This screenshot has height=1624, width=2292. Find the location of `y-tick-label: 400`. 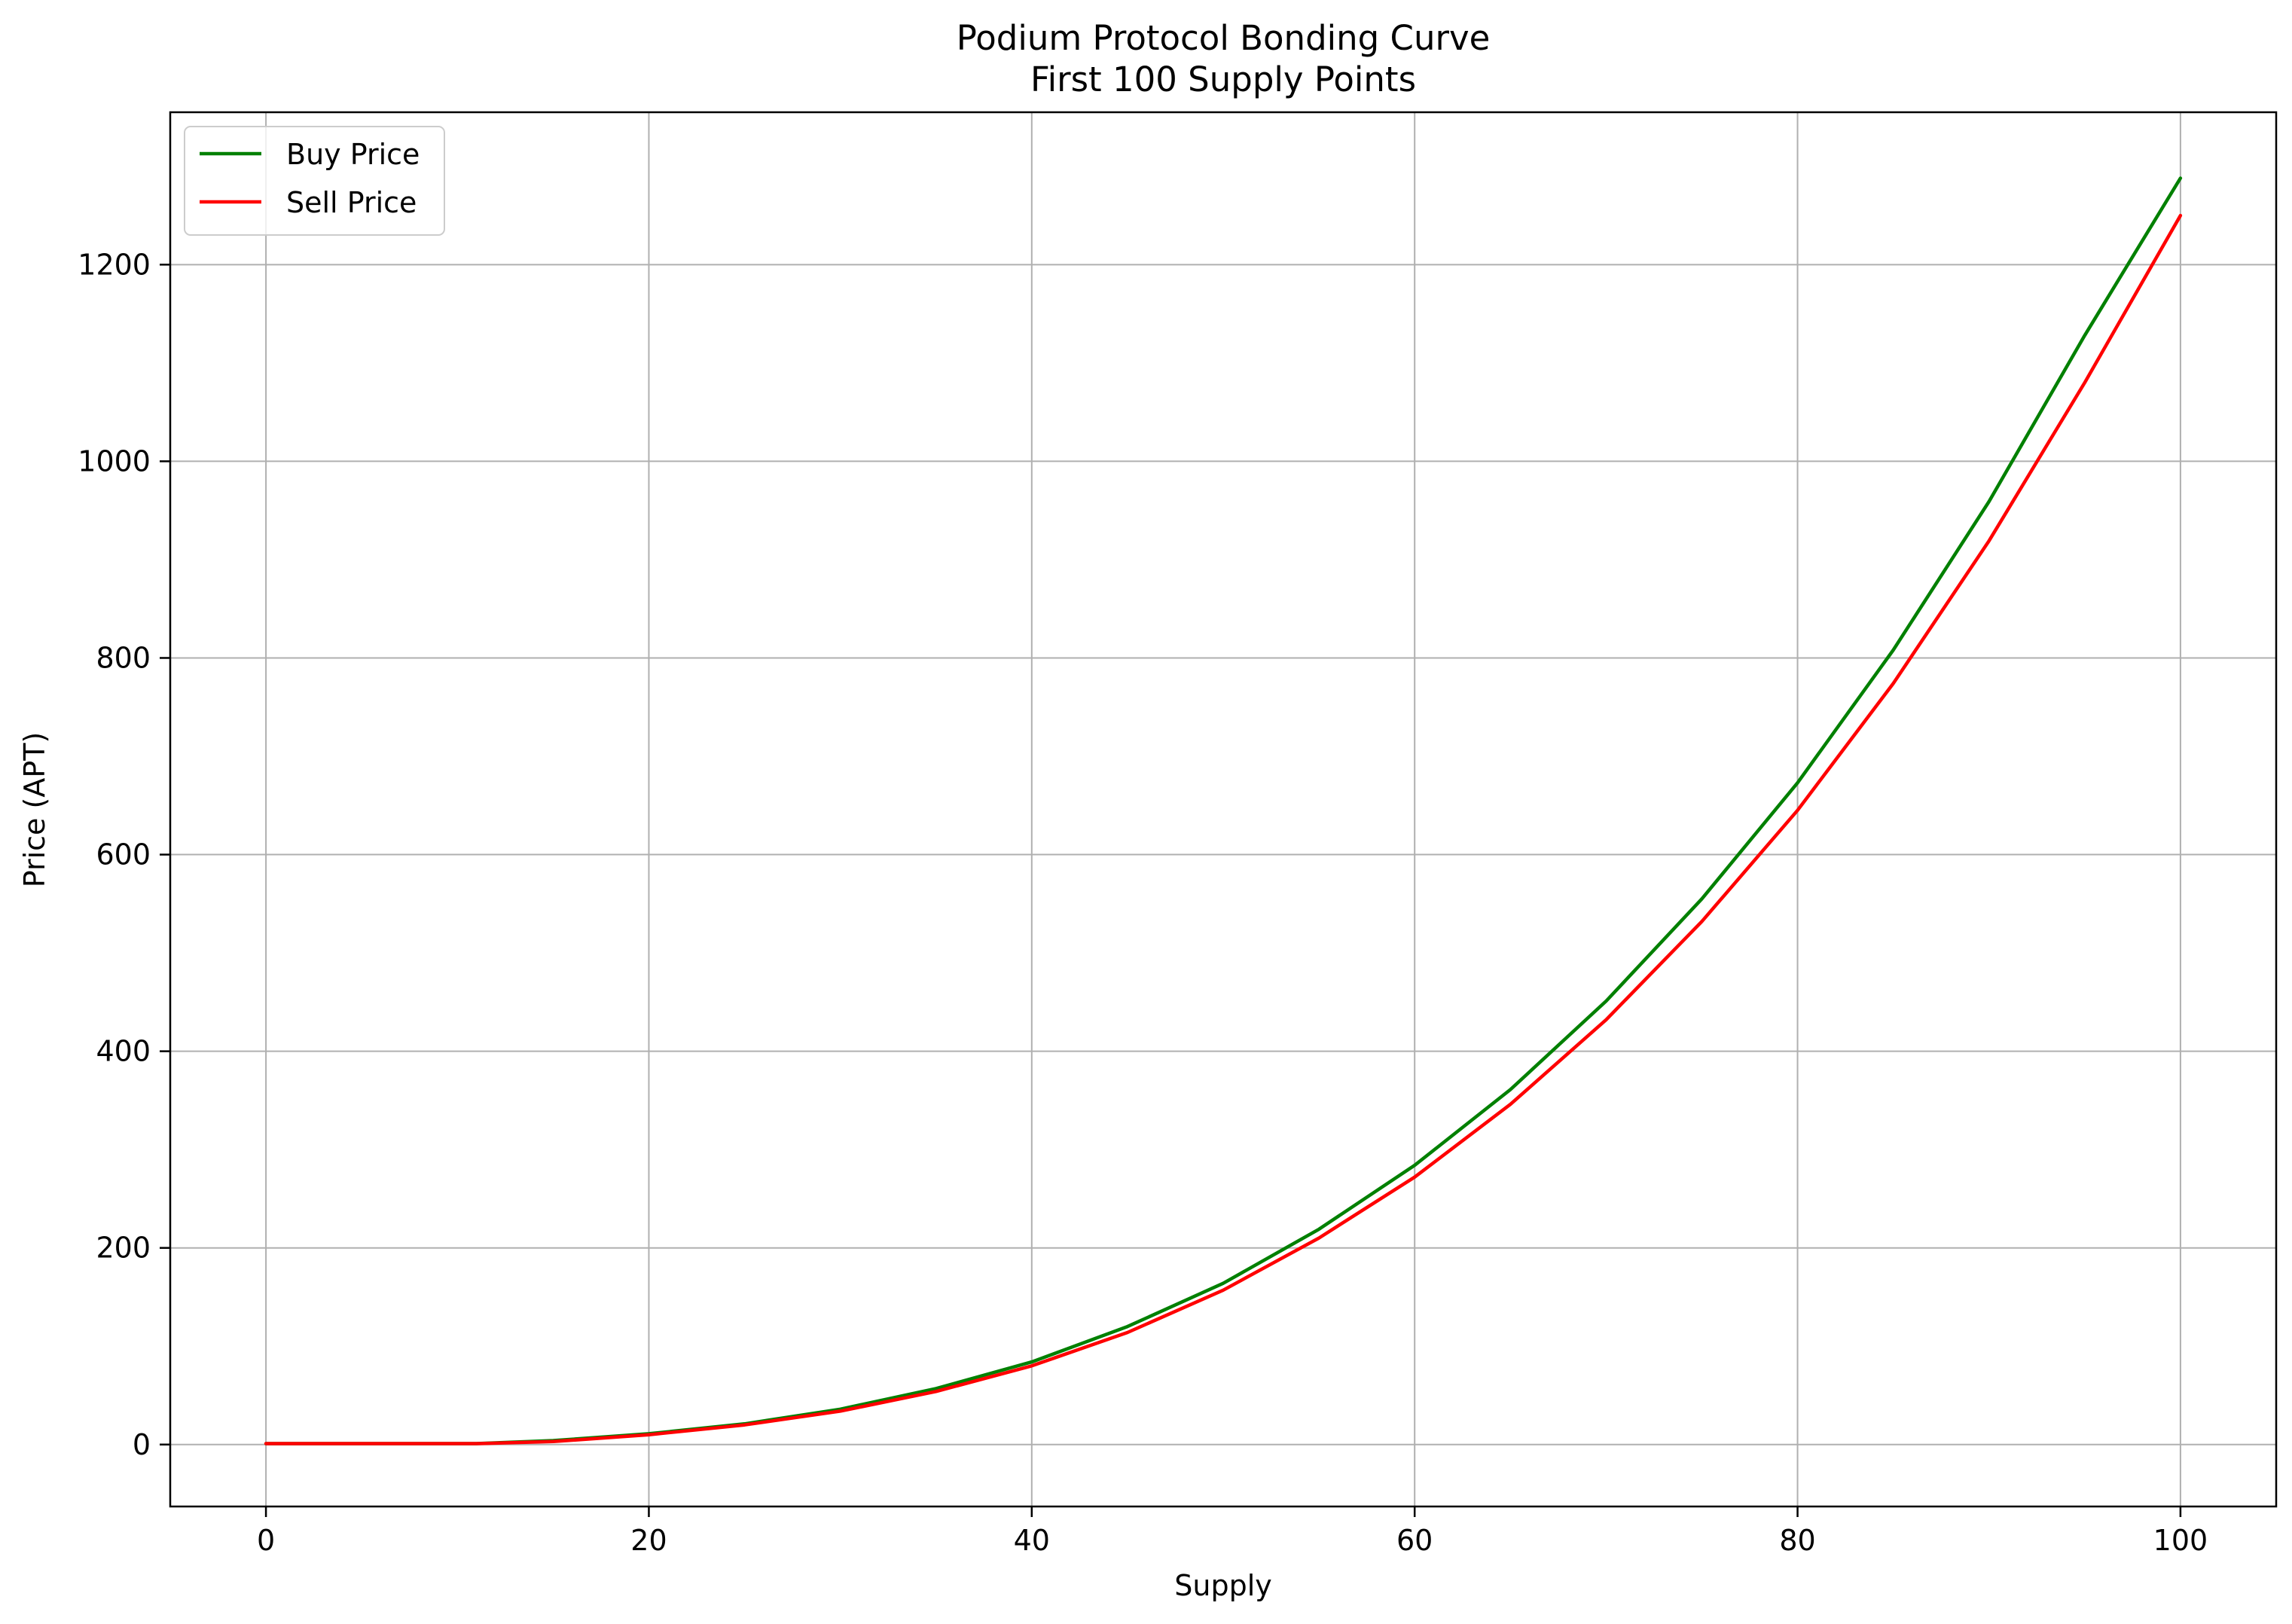

y-tick-label: 400 is located at coordinates (123, 1051).